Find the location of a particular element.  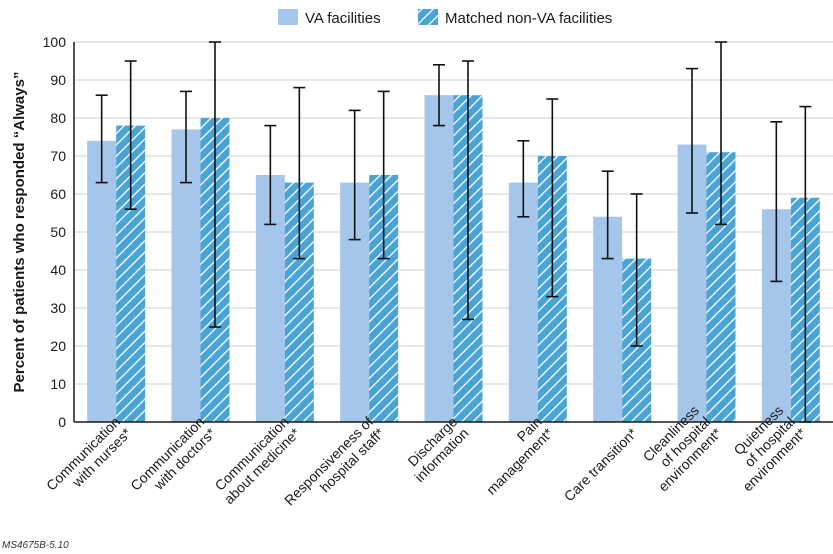

legend-swatch-va is located at coordinates (288, 17).